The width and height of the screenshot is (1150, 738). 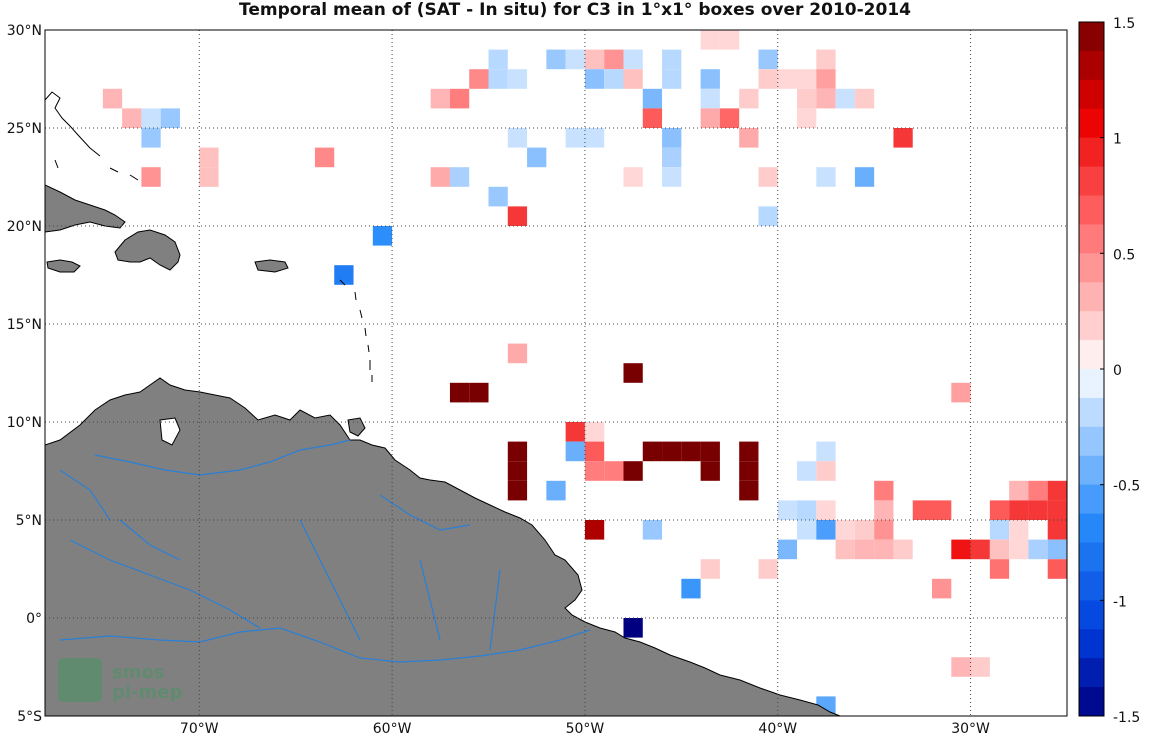 What do you see at coordinates (199, 729) in the screenshot?
I see `lon-tick-label: 70°W` at bounding box center [199, 729].